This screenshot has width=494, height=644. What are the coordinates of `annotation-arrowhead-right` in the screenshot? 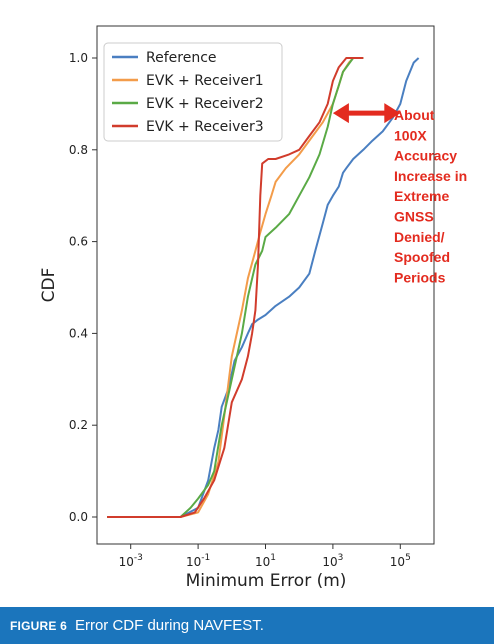 It's located at (392, 113).